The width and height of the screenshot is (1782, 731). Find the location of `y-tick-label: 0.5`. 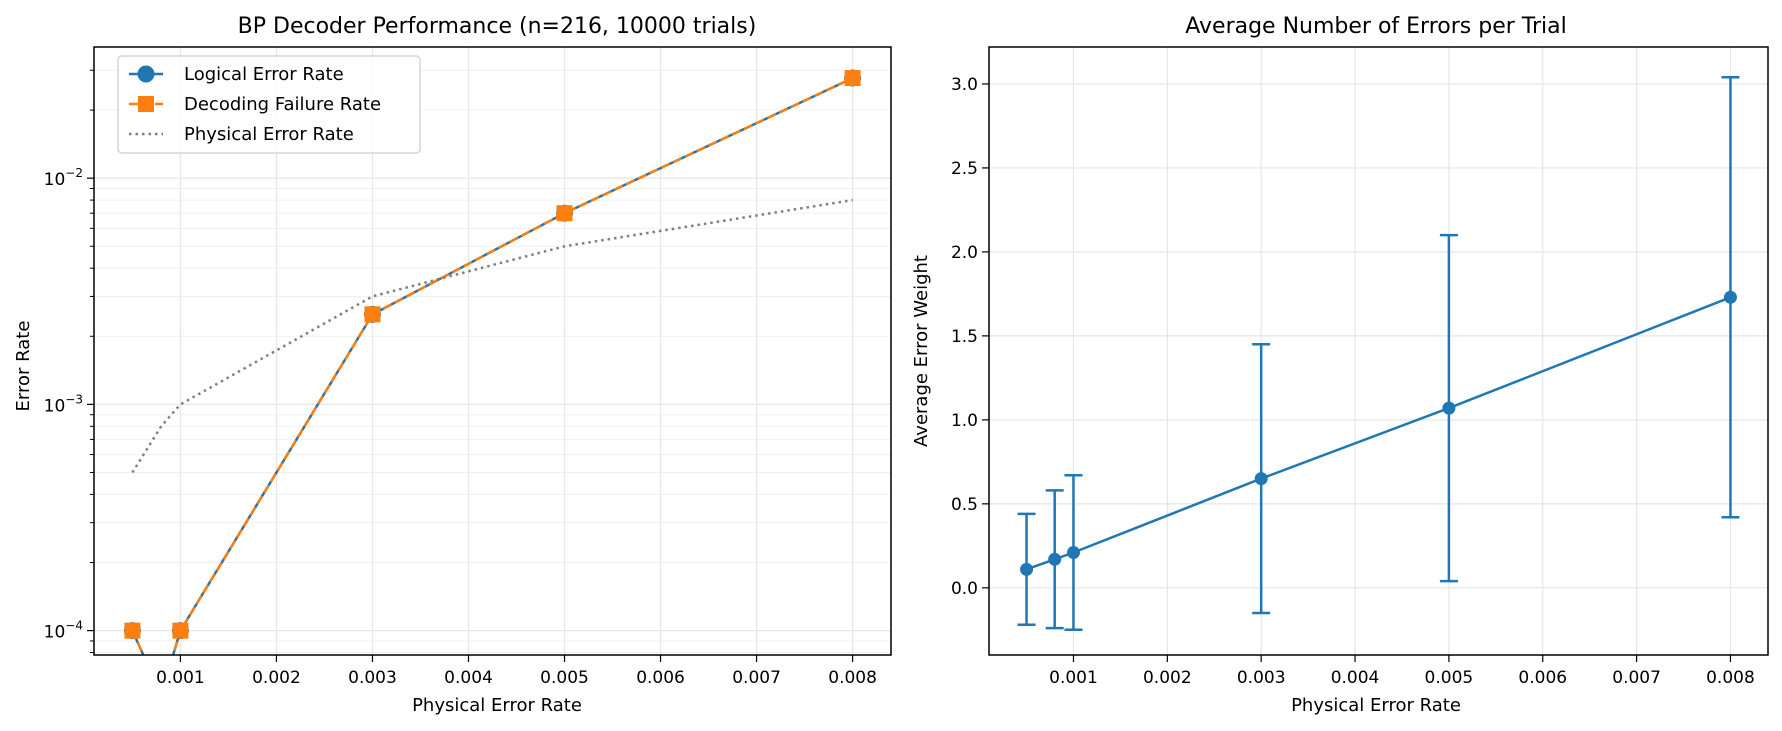

y-tick-label: 0.5 is located at coordinates (964, 505).